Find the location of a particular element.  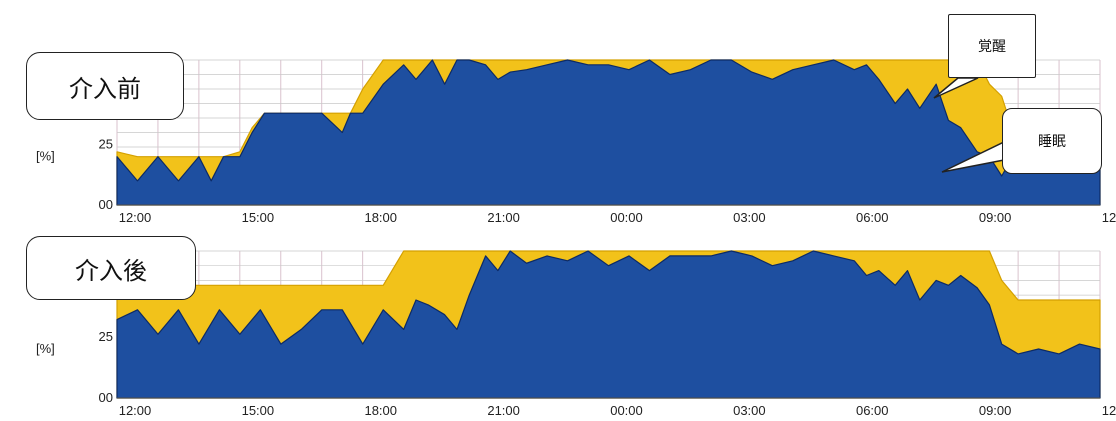

label-after-intervention: 介入後 is located at coordinates (111, 268).